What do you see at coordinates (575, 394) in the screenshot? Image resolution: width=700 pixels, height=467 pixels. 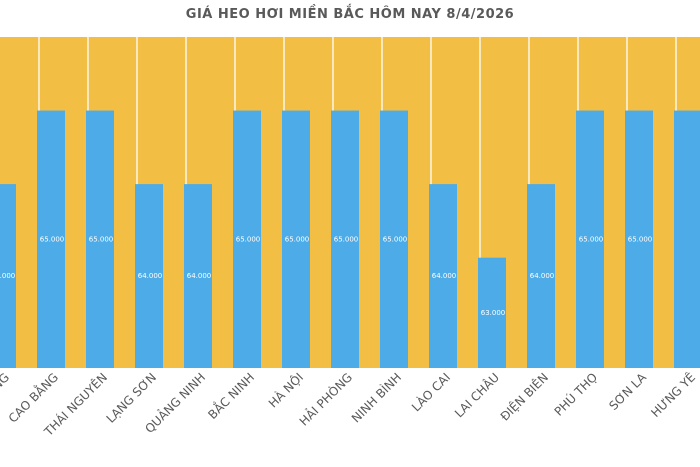 I see `x-tick-label: PHÚ THỌ` at bounding box center [575, 394].